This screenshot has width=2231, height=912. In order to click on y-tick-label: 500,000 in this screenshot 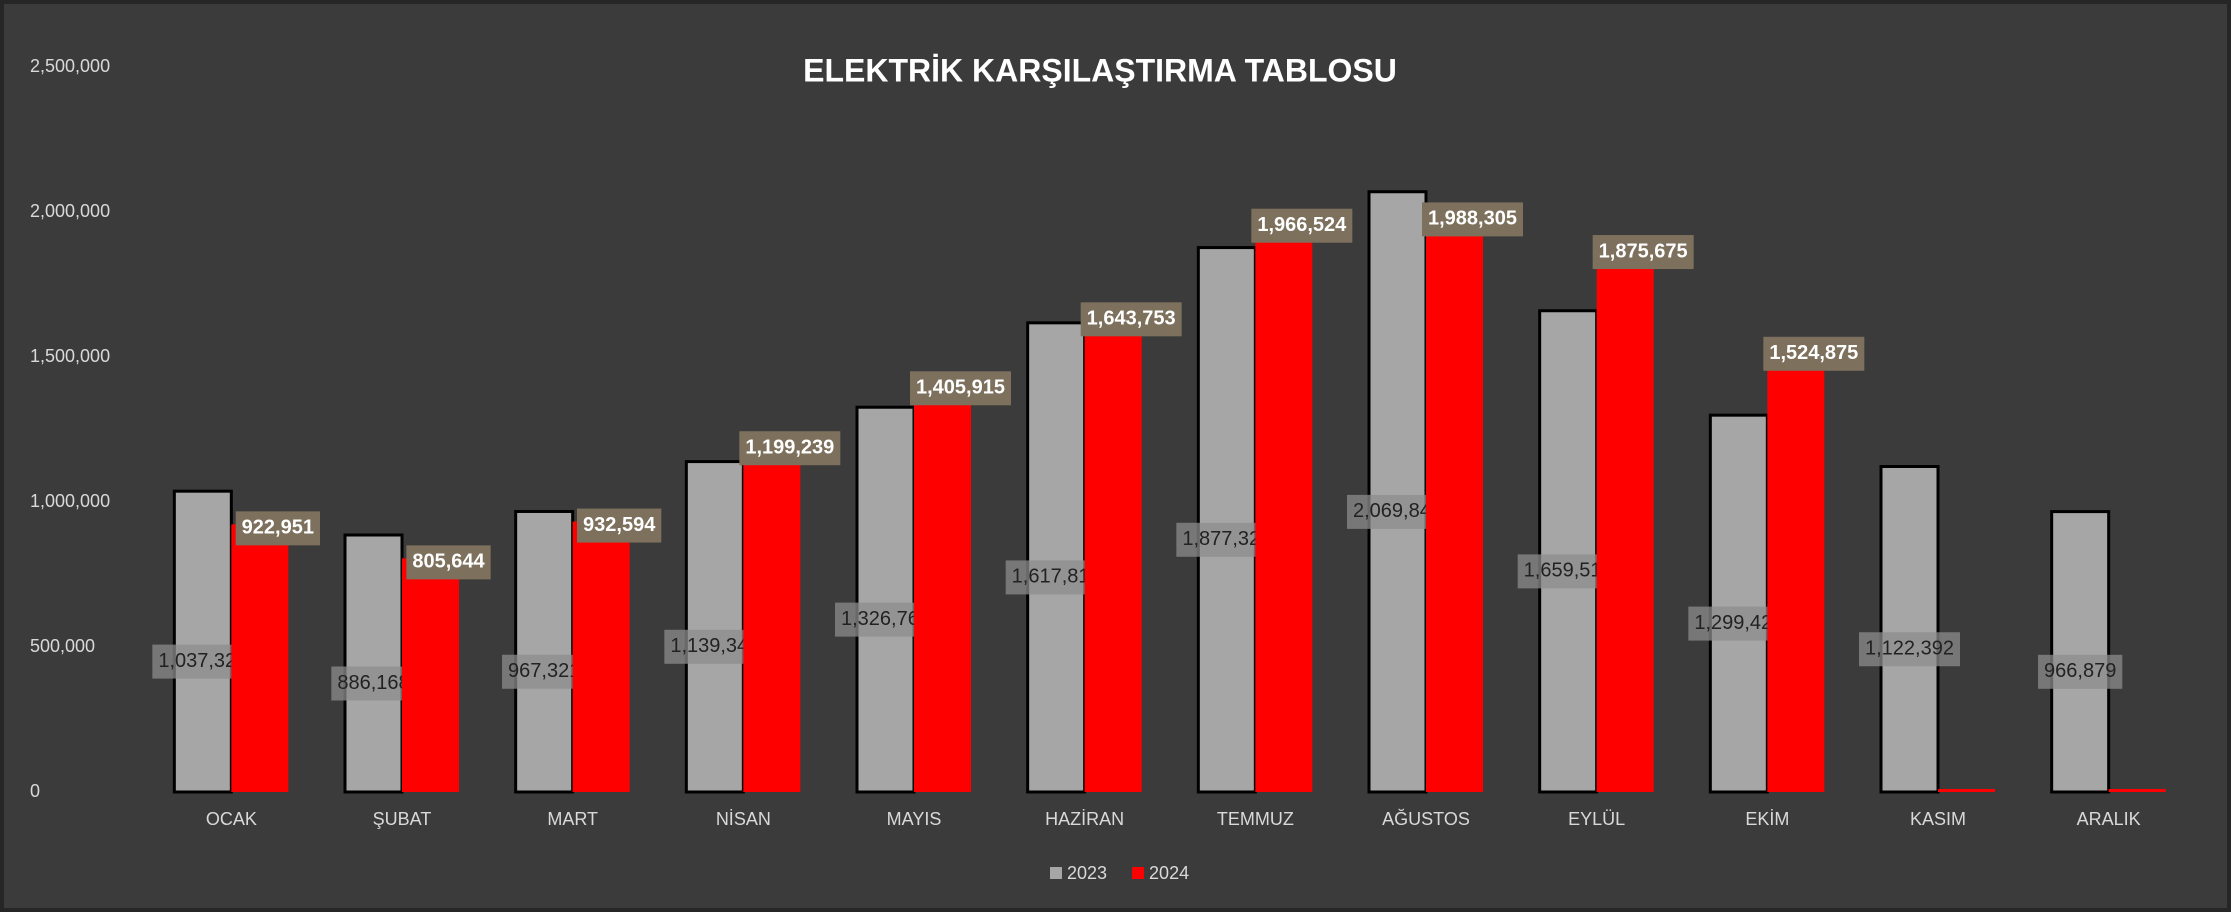, I will do `click(62, 646)`.